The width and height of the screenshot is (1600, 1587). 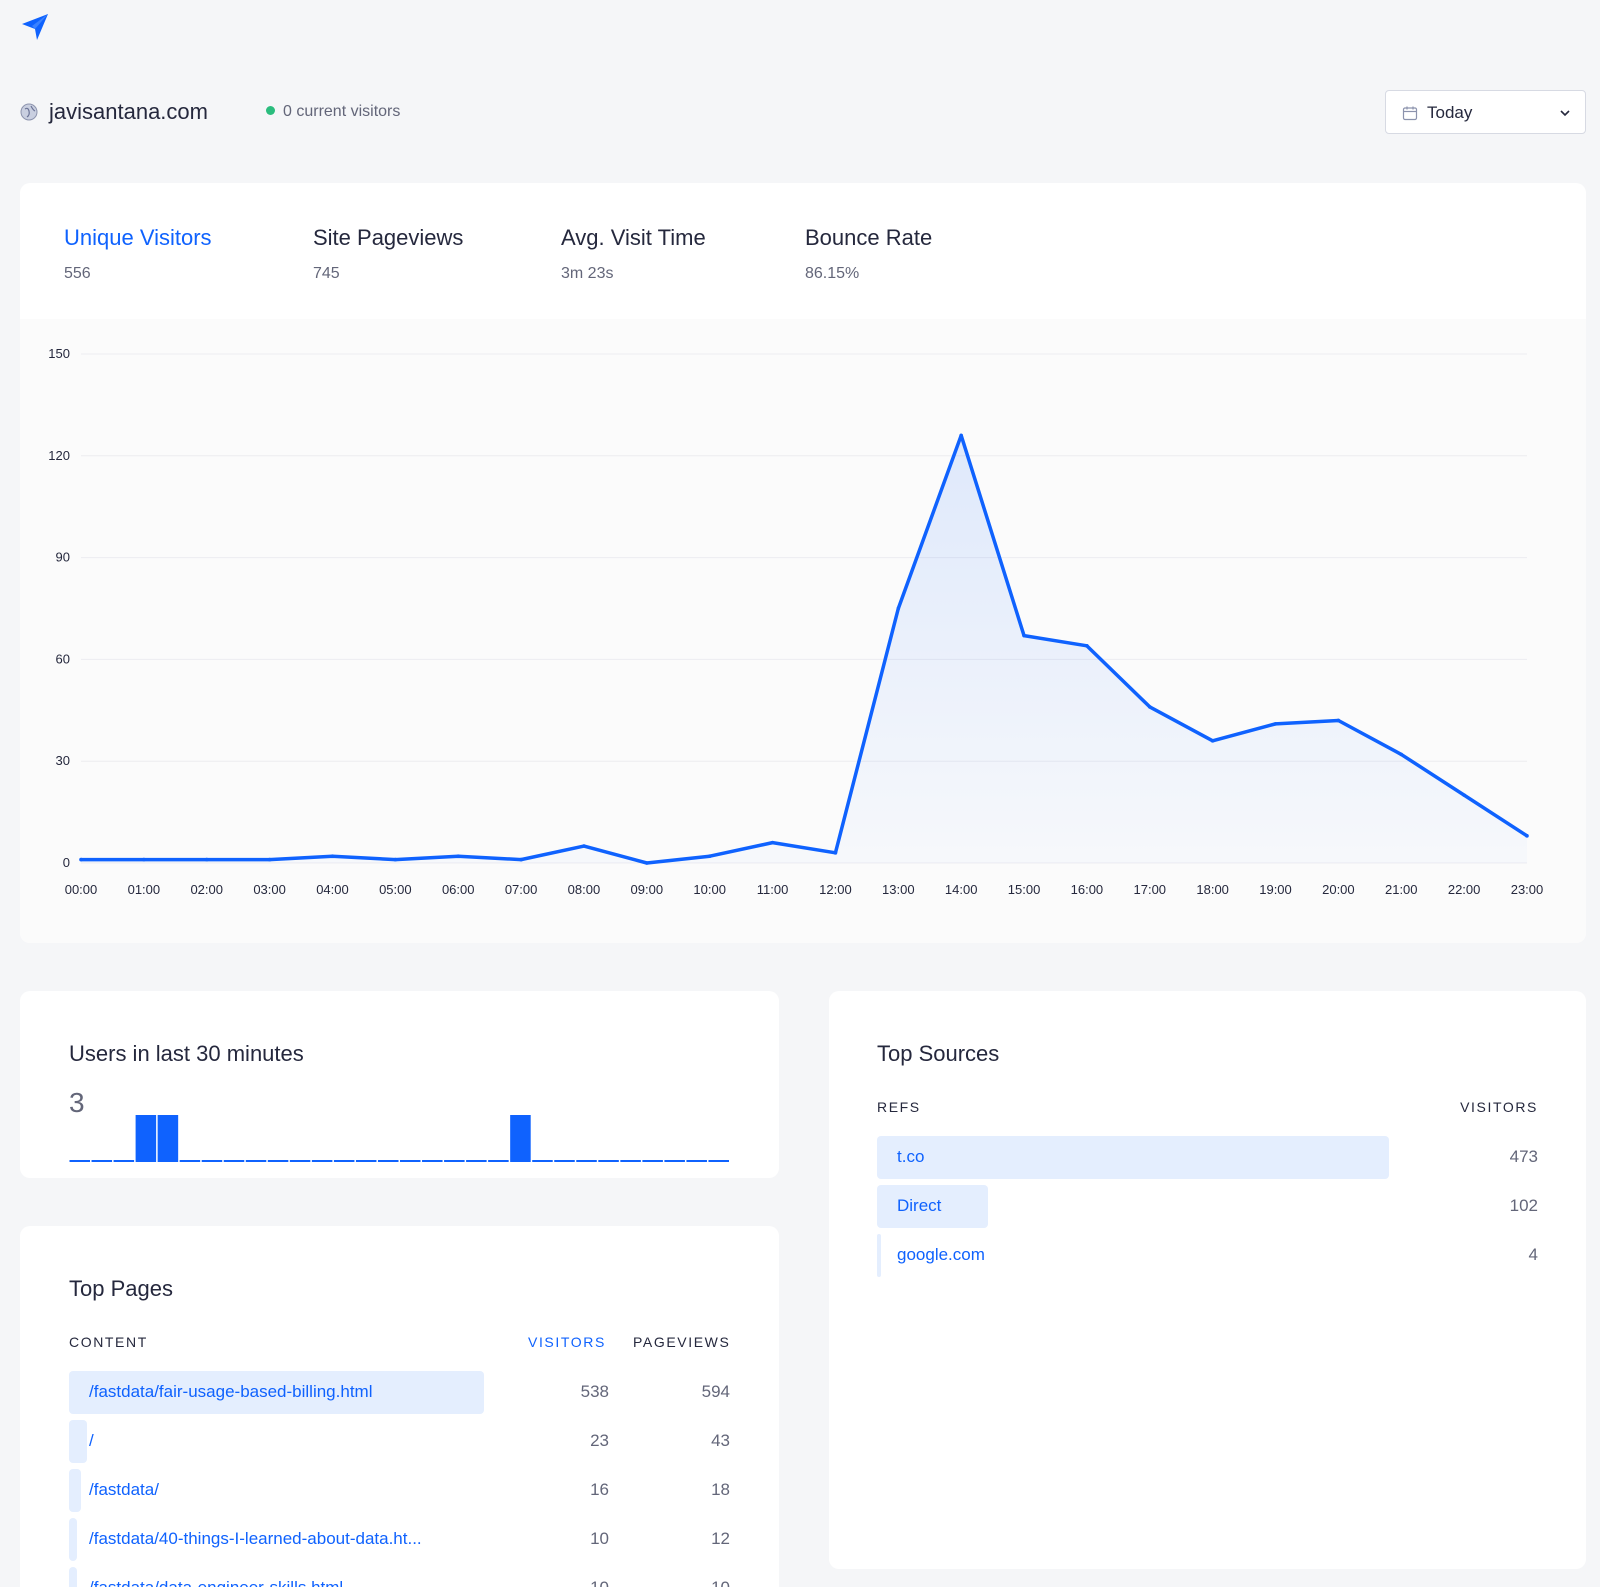 I want to click on source-ref-link: google.com, so click(x=941, y=1254).